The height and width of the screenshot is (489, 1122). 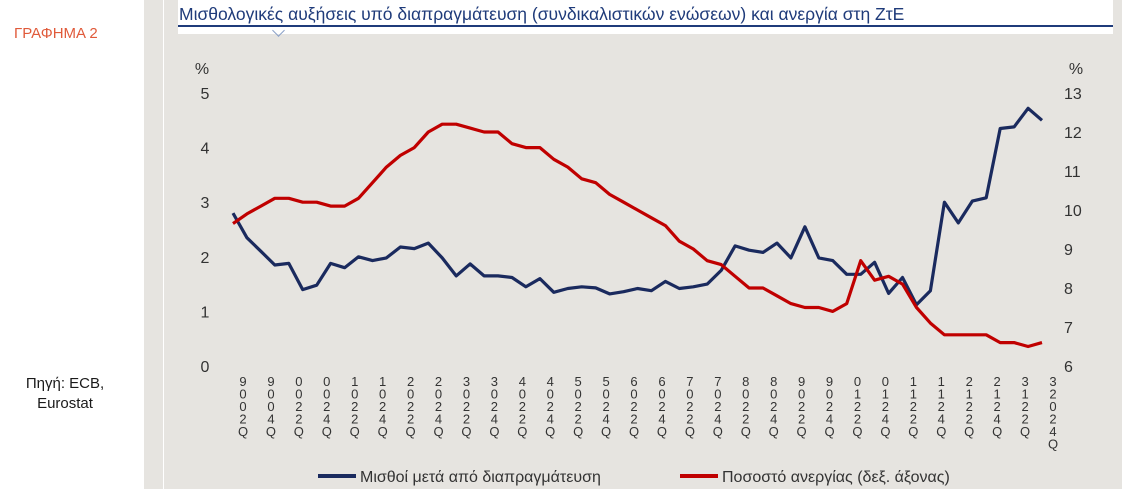 What do you see at coordinates (205, 312) in the screenshot?
I see `left-tick-label: 1` at bounding box center [205, 312].